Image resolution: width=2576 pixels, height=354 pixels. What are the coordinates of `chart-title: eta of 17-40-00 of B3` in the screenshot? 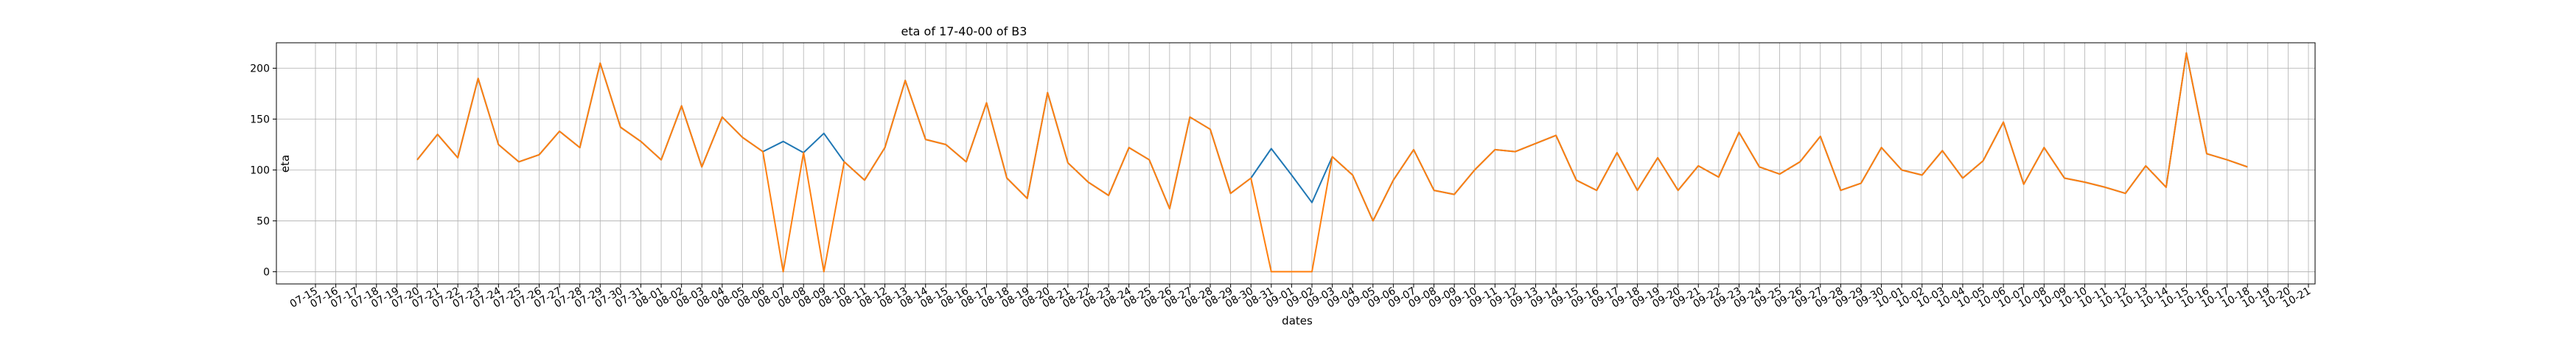 It's located at (964, 31).